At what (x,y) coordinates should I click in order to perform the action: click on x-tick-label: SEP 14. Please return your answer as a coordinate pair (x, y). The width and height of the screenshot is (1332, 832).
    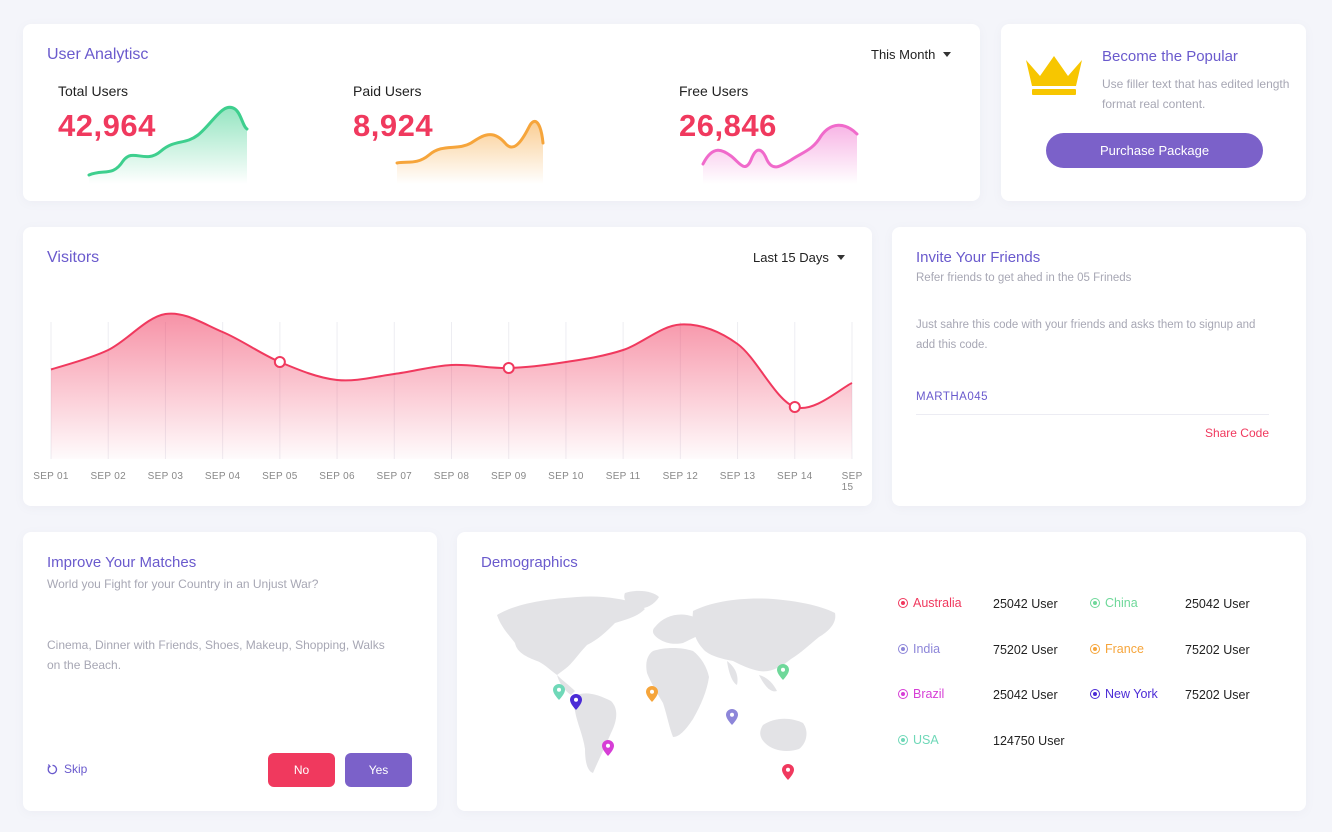
    Looking at the image, I should click on (795, 476).